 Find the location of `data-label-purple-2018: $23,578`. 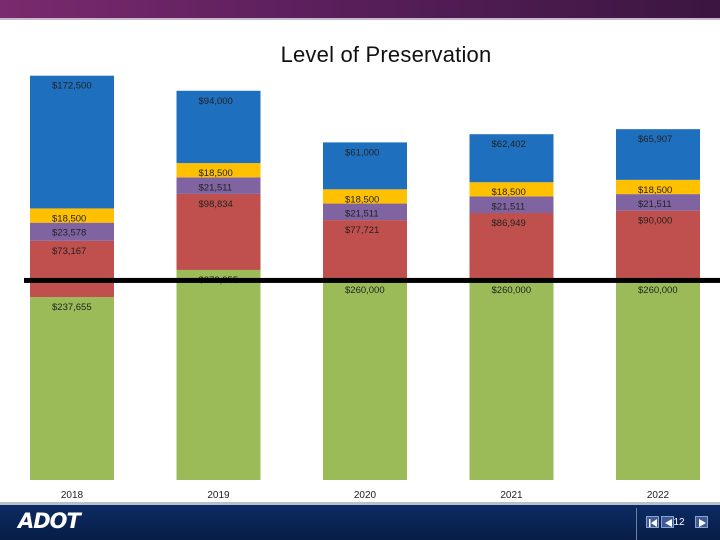

data-label-purple-2018: $23,578 is located at coordinates (69, 233).